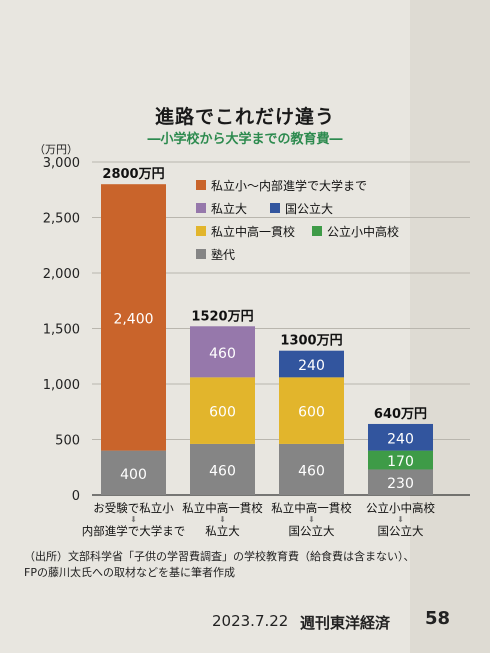 This screenshot has height=653, width=490. What do you see at coordinates (76, 496) in the screenshot?
I see `y-tick-label: 0` at bounding box center [76, 496].